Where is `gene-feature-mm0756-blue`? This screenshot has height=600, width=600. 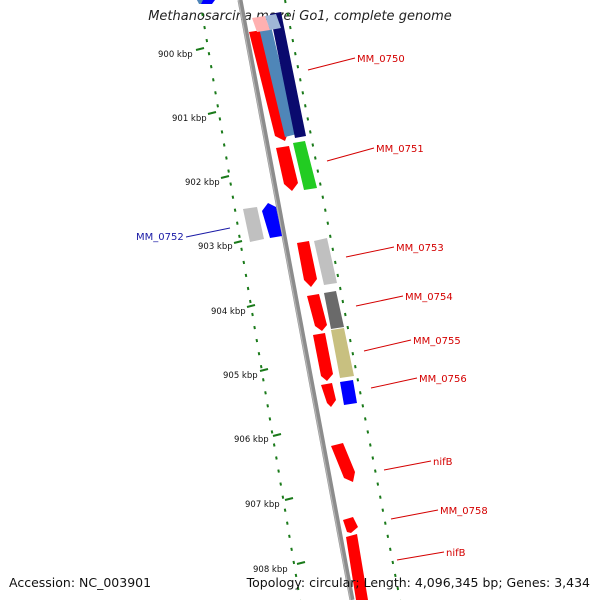
gene-feature-mm0756-blue is located at coordinates (348, 392).